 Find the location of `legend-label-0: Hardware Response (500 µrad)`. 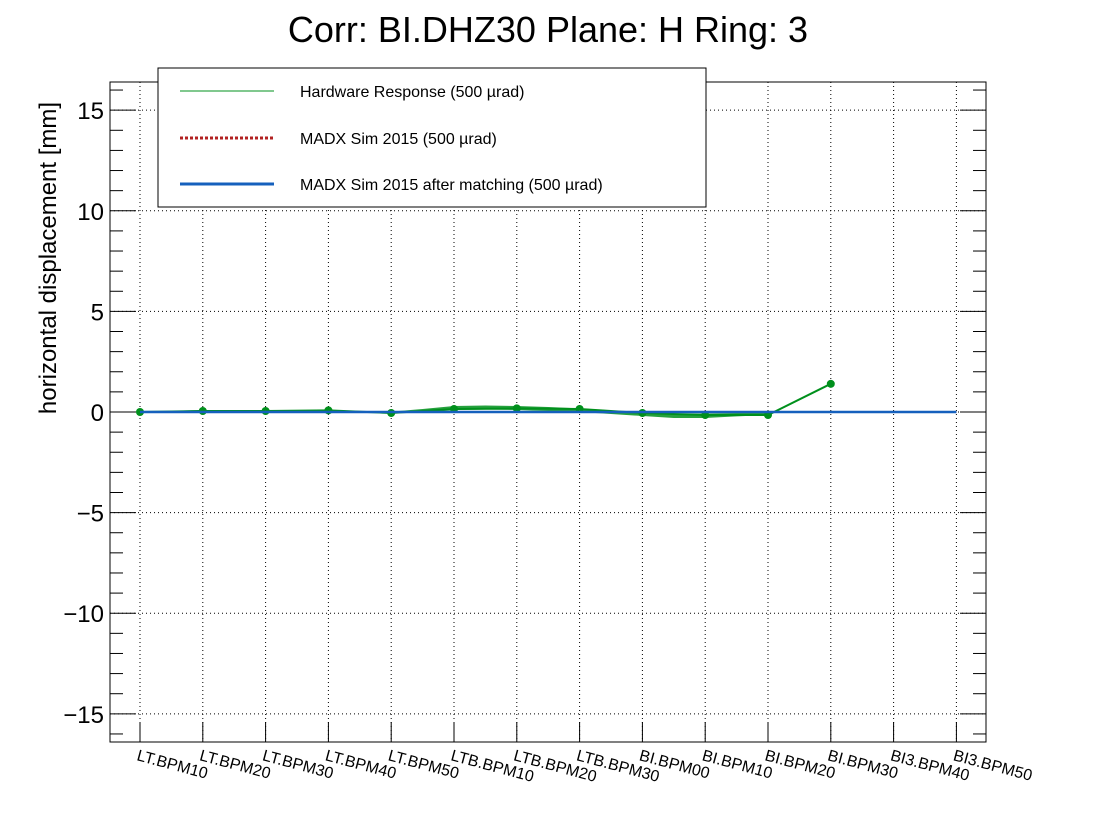

legend-label-0: Hardware Response (500 µrad) is located at coordinates (412, 92).